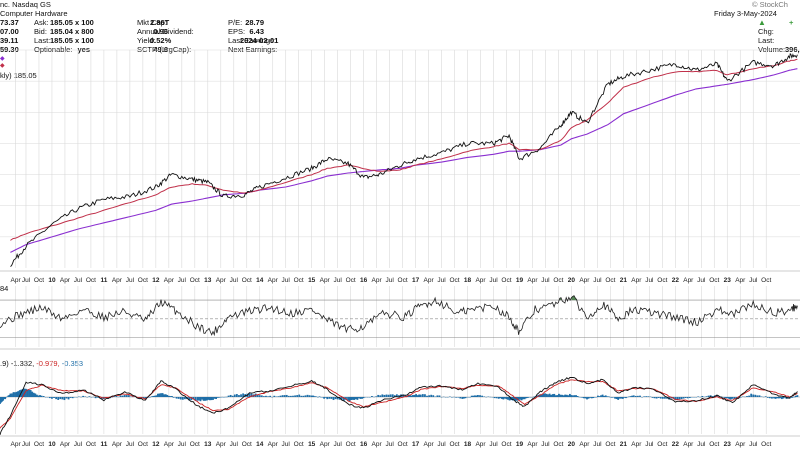  What do you see at coordinates (520, 280) in the screenshot?
I see `x-tick-label: 19` at bounding box center [520, 280].